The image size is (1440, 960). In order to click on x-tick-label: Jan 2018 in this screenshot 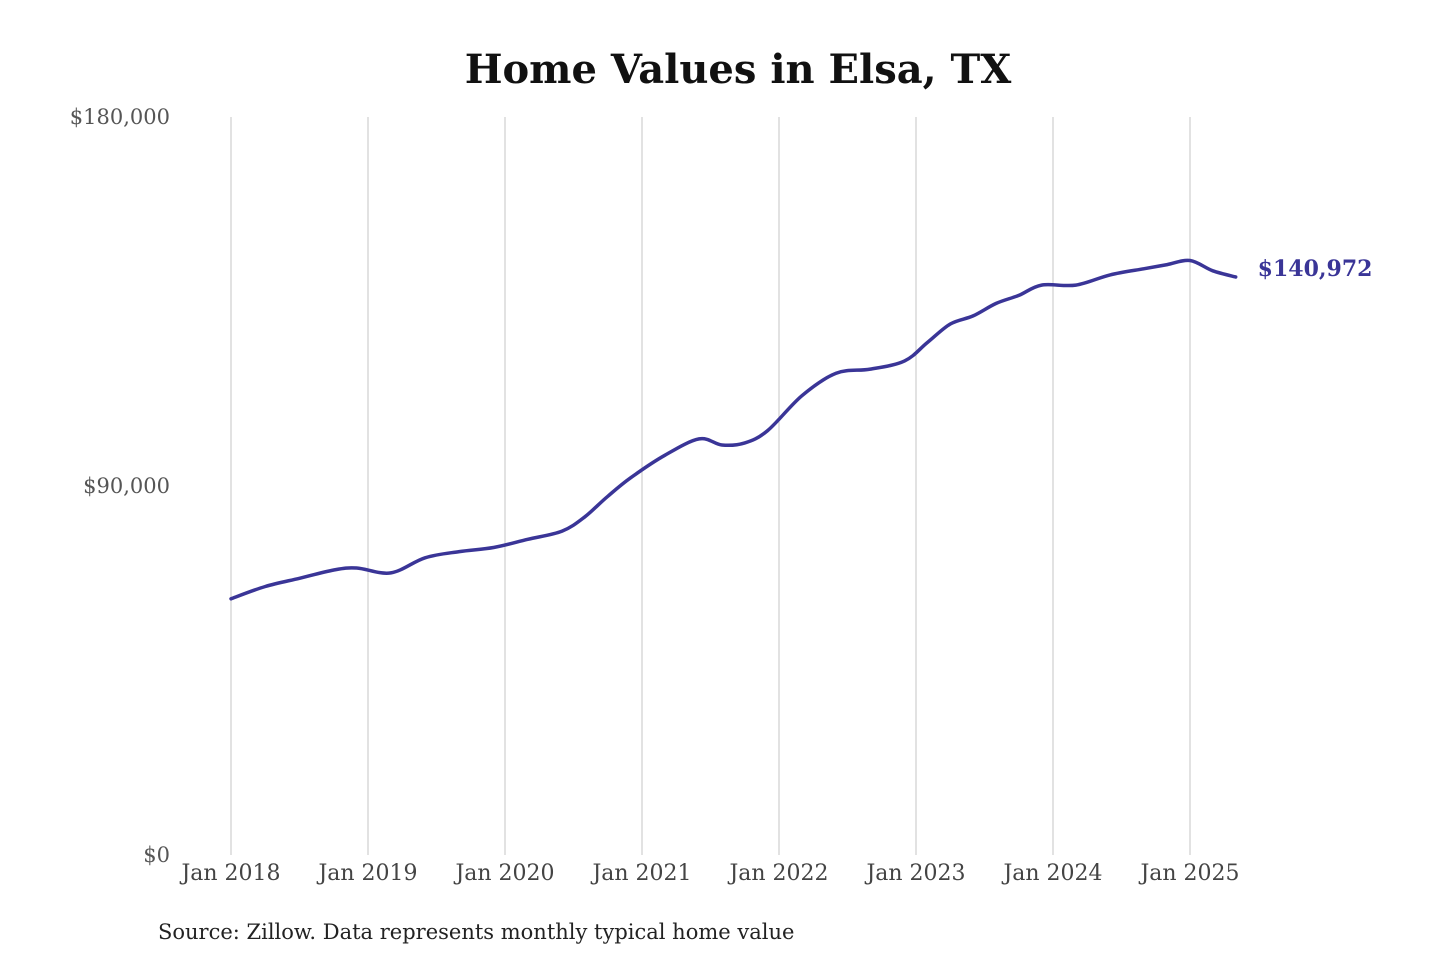, I will do `click(229, 873)`.